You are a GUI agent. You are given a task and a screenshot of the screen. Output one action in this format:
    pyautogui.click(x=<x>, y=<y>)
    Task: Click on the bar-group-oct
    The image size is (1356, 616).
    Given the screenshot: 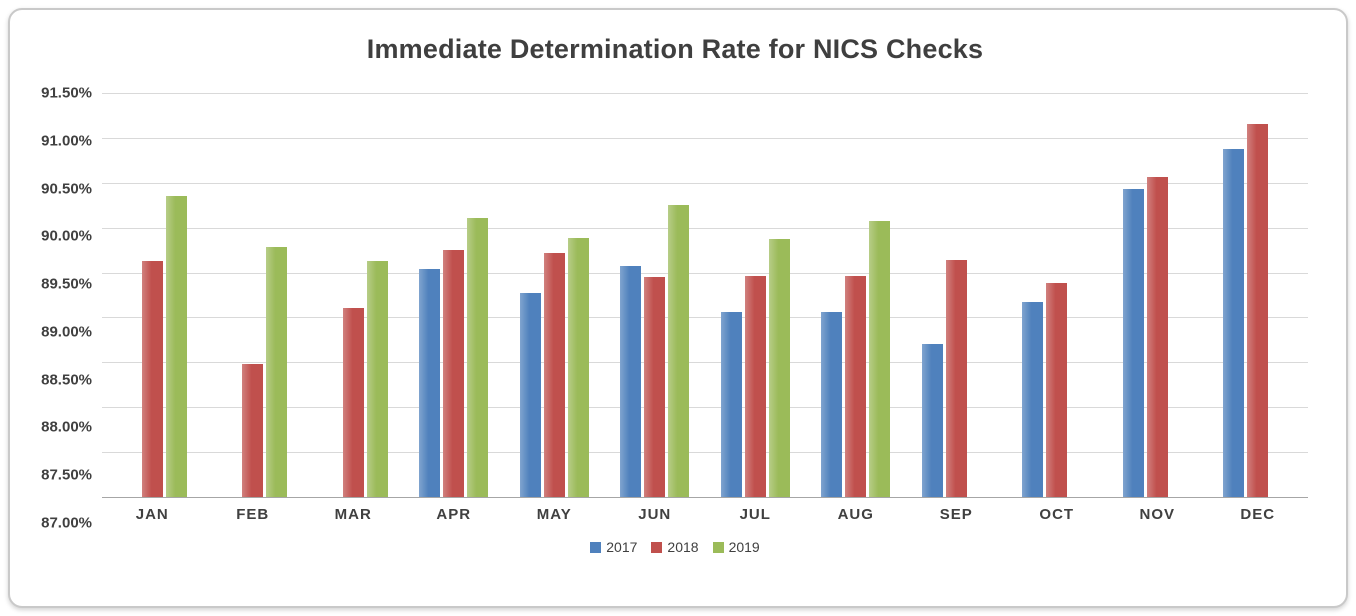 What is the action you would take?
    pyautogui.click(x=1057, y=295)
    